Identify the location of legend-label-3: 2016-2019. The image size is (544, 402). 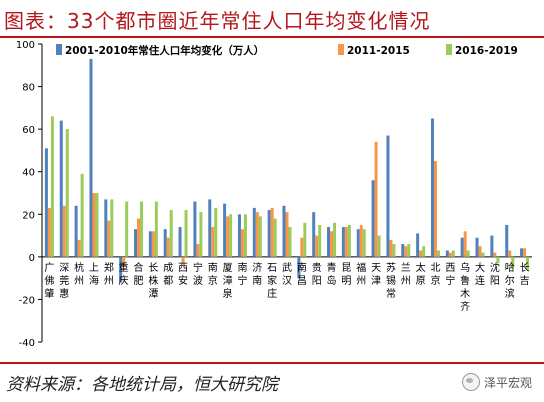
(486, 51).